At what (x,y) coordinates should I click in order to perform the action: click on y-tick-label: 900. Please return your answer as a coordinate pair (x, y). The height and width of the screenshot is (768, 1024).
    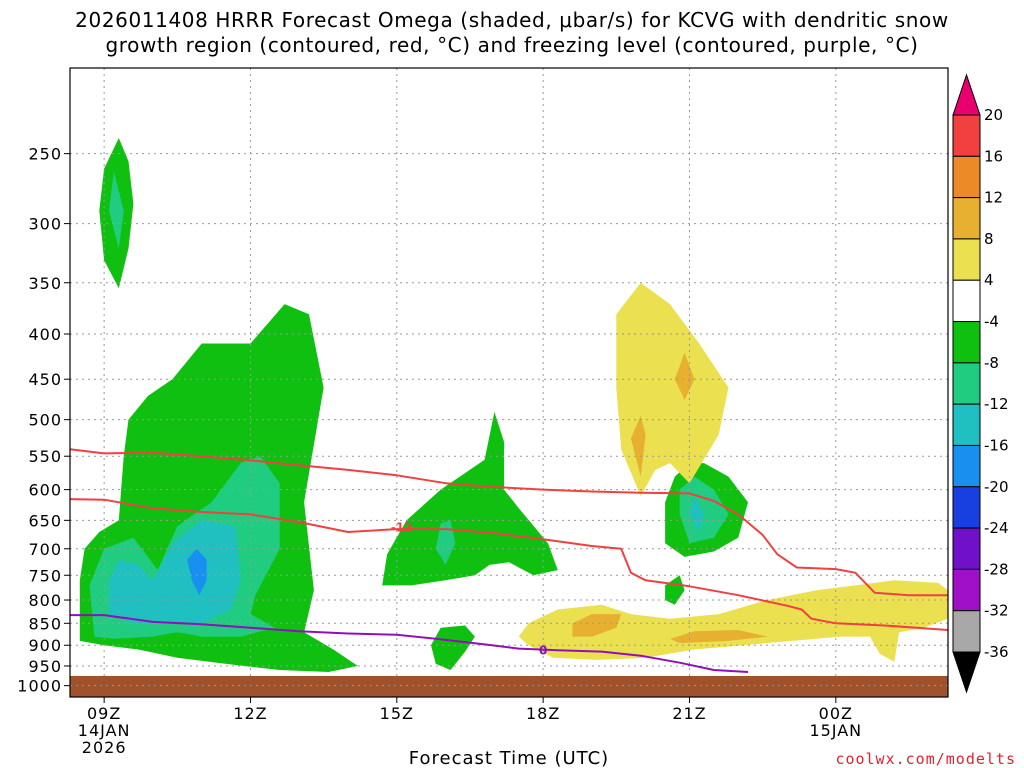
    Looking at the image, I should click on (45, 645).